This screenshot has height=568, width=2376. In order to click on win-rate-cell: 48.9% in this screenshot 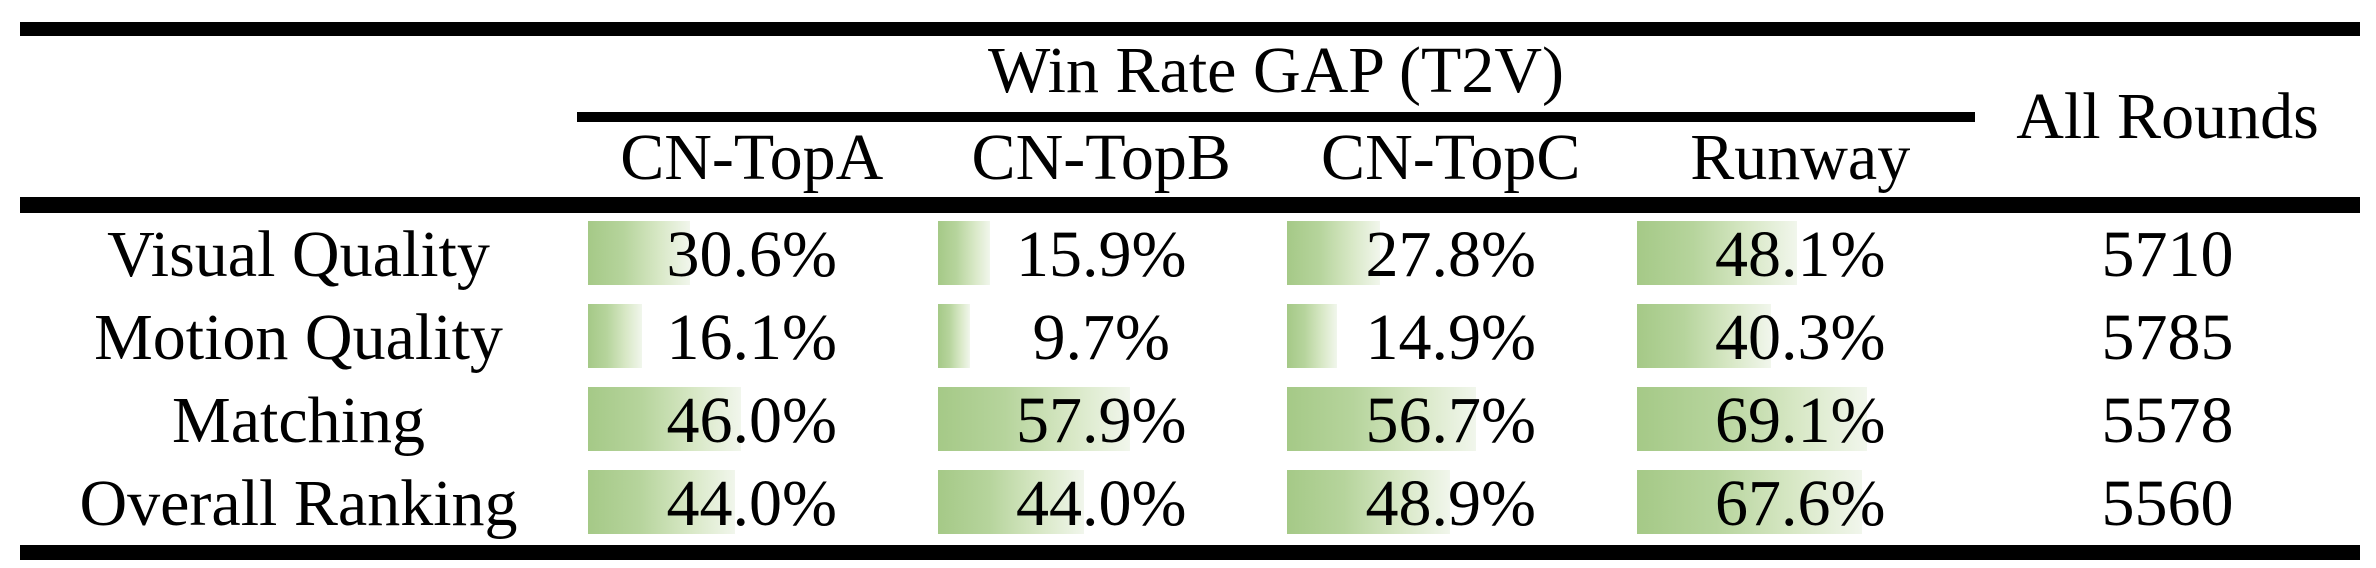, I will do `click(1451, 503)`.